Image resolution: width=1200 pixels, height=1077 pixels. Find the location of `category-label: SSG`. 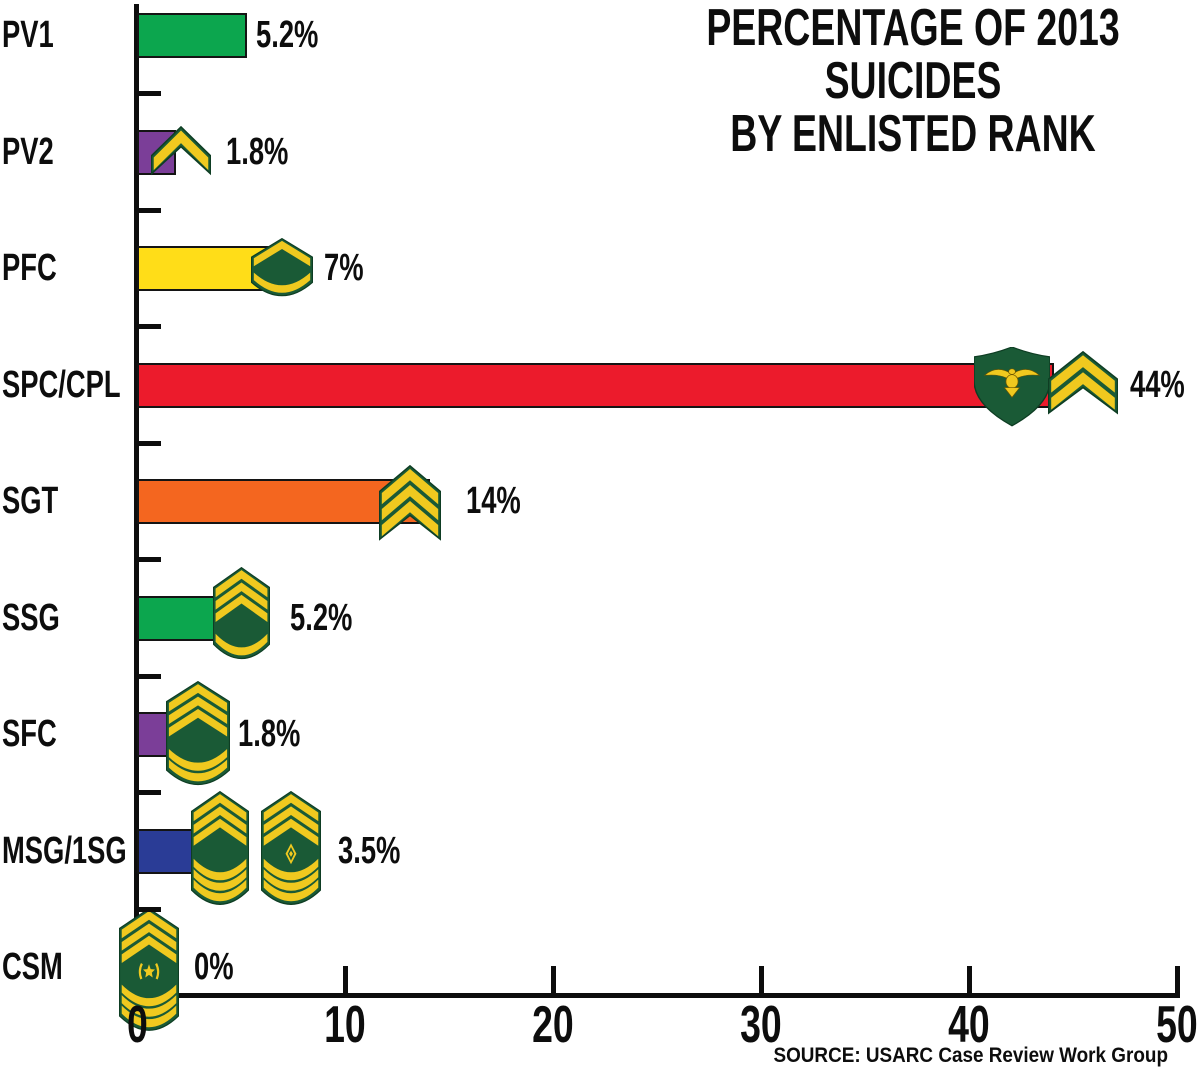

category-label: SSG is located at coordinates (42, 618).